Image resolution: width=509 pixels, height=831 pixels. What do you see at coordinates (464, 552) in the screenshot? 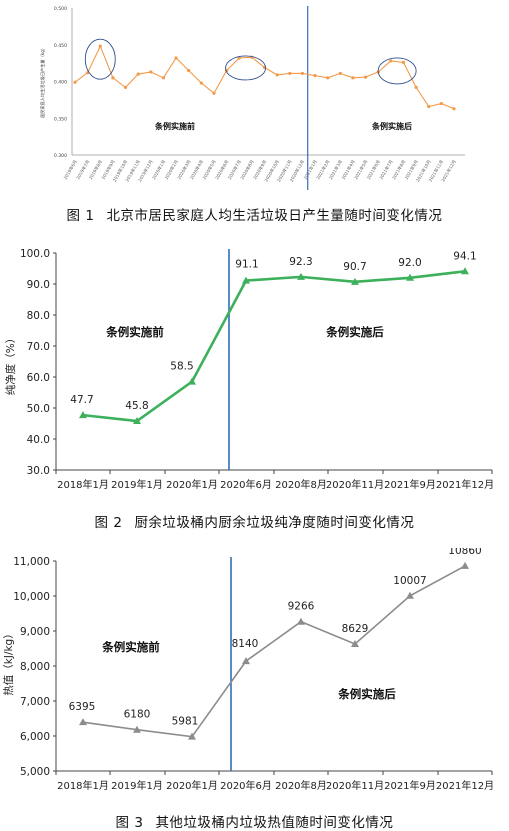
I see `data-label: 10860` at bounding box center [464, 552].